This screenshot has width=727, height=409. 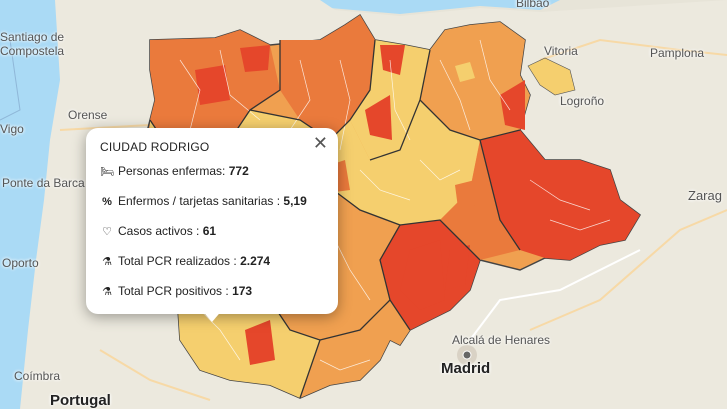 I want to click on city-label-santiago: Santiago de Compostela, so click(x=32, y=44).